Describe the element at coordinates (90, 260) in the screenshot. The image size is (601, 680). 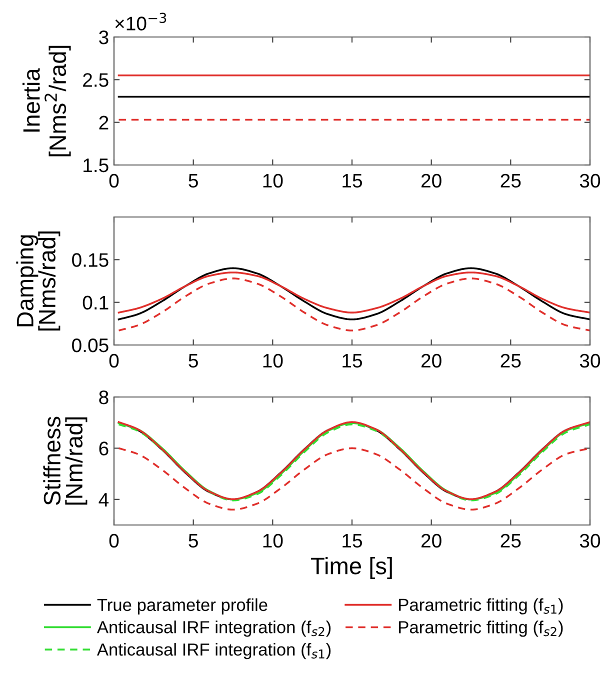
I see `y-tick-label: 0.15` at that location.